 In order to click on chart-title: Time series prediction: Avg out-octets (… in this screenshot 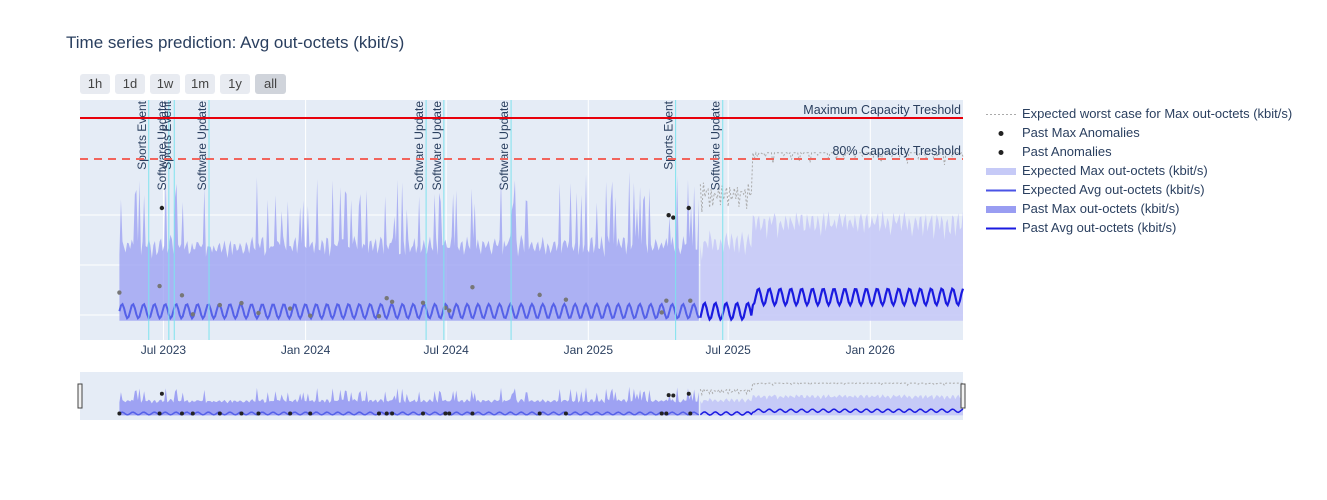, I will do `click(235, 42)`.